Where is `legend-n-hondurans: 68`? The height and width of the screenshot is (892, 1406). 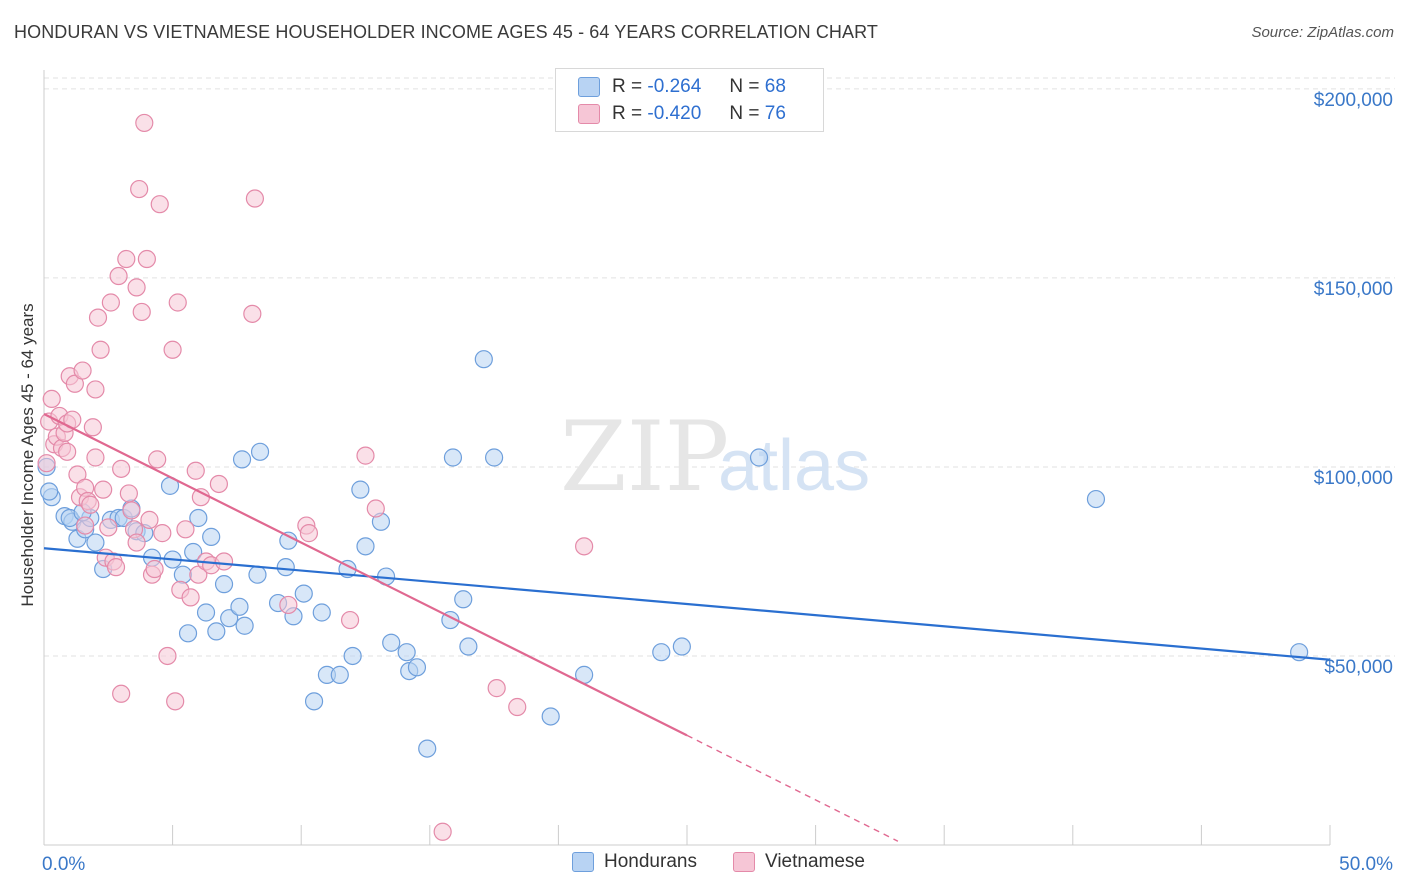 legend-n-hondurans: 68 is located at coordinates (775, 86).